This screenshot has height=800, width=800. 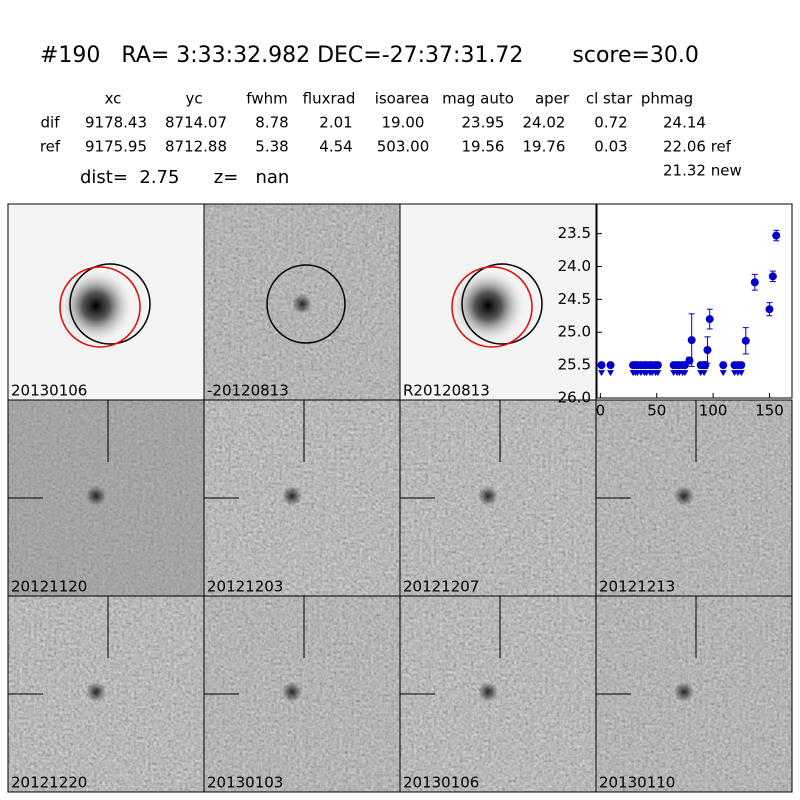 What do you see at coordinates (50, 147) in the screenshot?
I see `table-cell: ref` at bounding box center [50, 147].